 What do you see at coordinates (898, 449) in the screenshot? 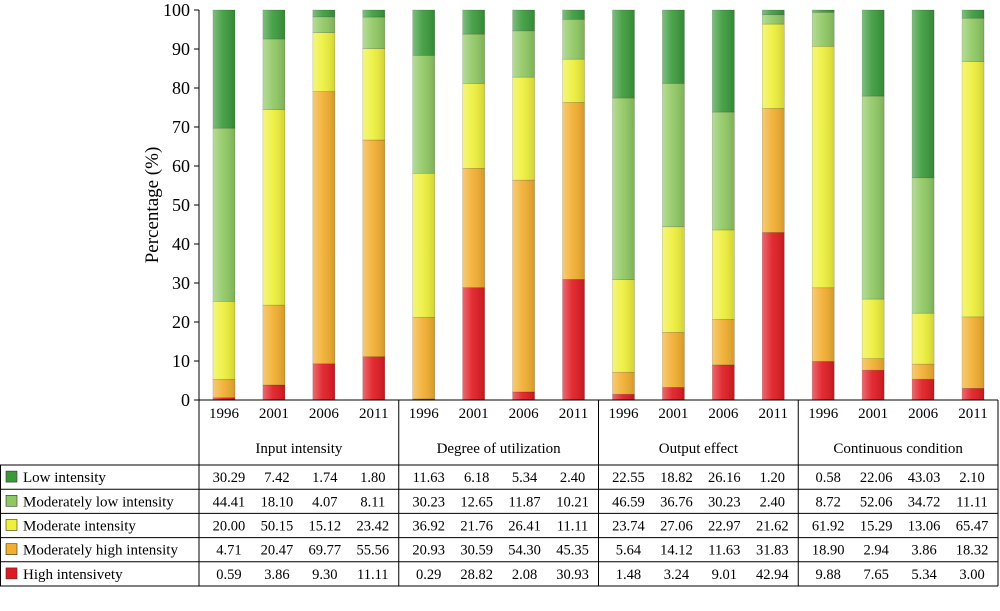
I see `group-label: Continuous condition` at bounding box center [898, 449].